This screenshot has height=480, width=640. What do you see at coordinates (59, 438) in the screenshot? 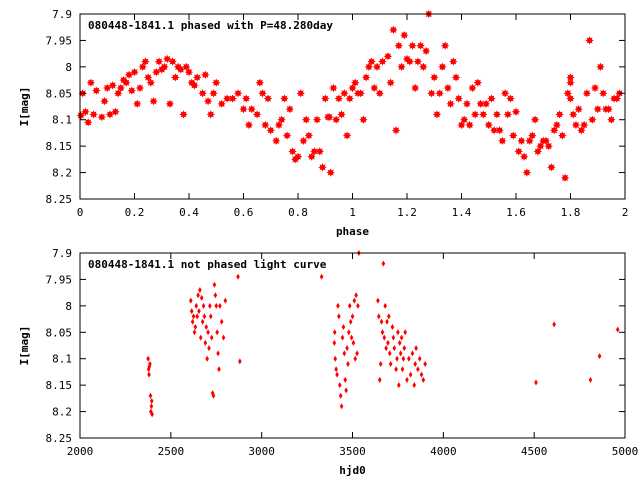
I see `y-tick-label: 8.25` at bounding box center [59, 438].